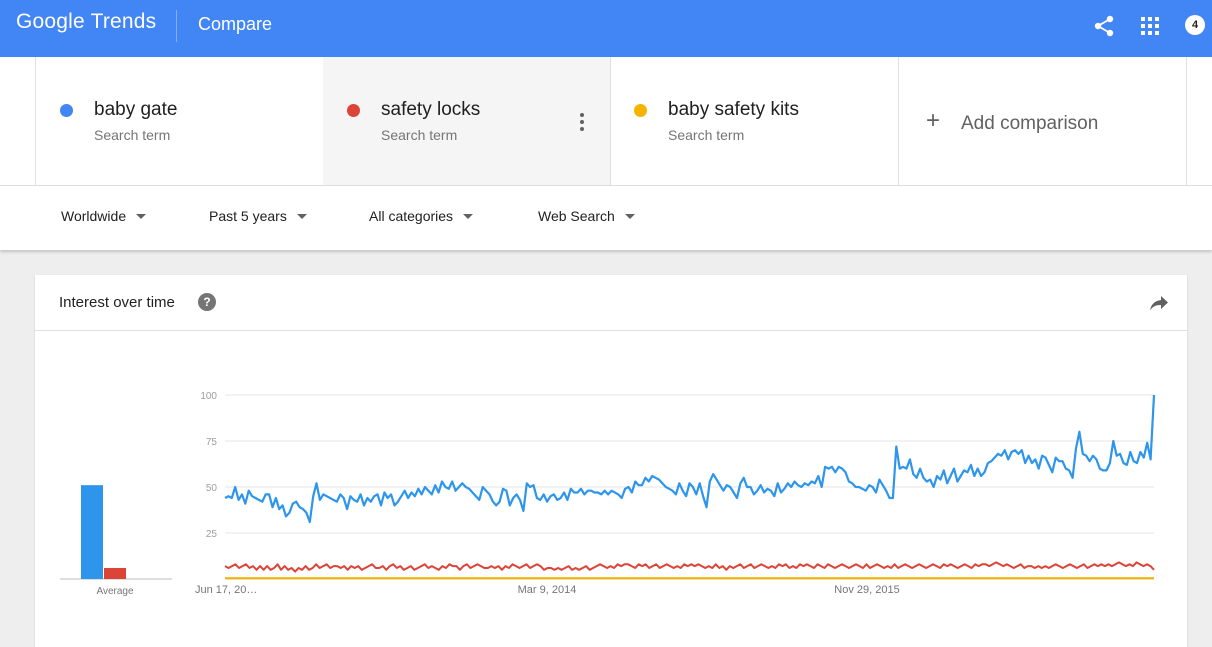  I want to click on apps-grid-icon, so click(1150, 26).